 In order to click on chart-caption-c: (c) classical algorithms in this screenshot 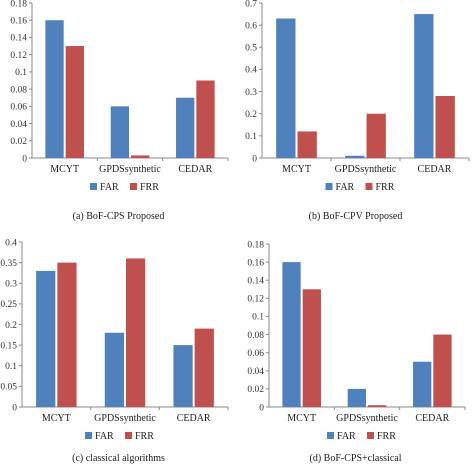, I will do `click(118, 458)`.